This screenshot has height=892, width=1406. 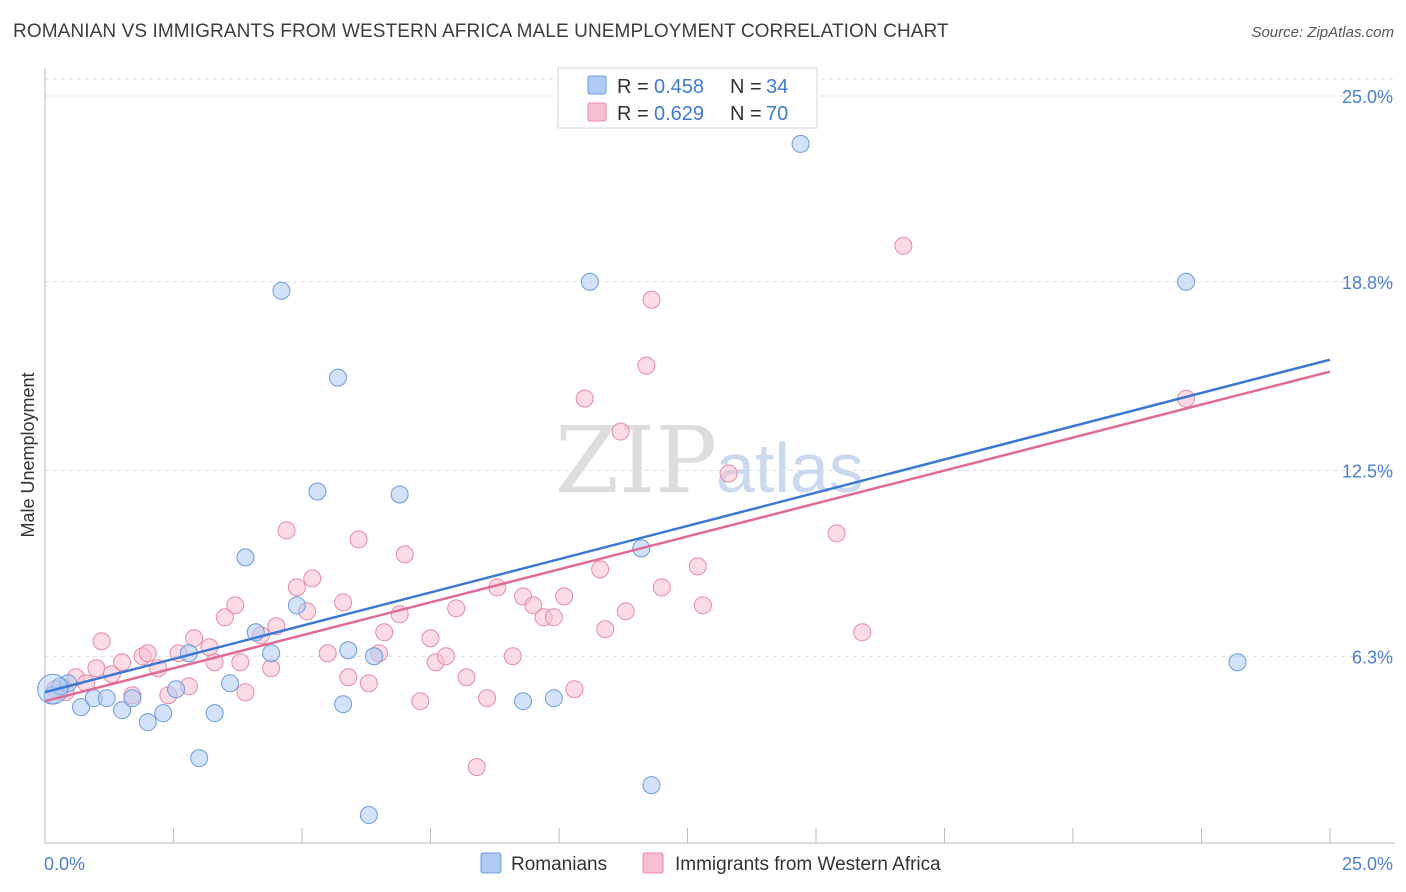 I want to click on legend-n-value-2: 70, so click(x=777, y=114).